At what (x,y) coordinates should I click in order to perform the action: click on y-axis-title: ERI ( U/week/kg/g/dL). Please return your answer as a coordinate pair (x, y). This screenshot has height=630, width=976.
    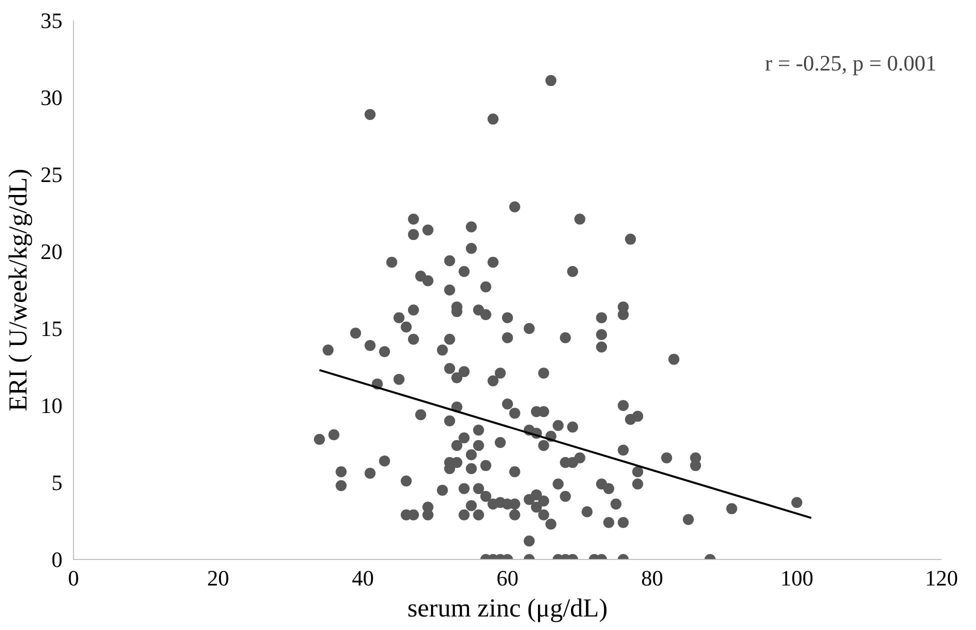
    Looking at the image, I should click on (18, 290).